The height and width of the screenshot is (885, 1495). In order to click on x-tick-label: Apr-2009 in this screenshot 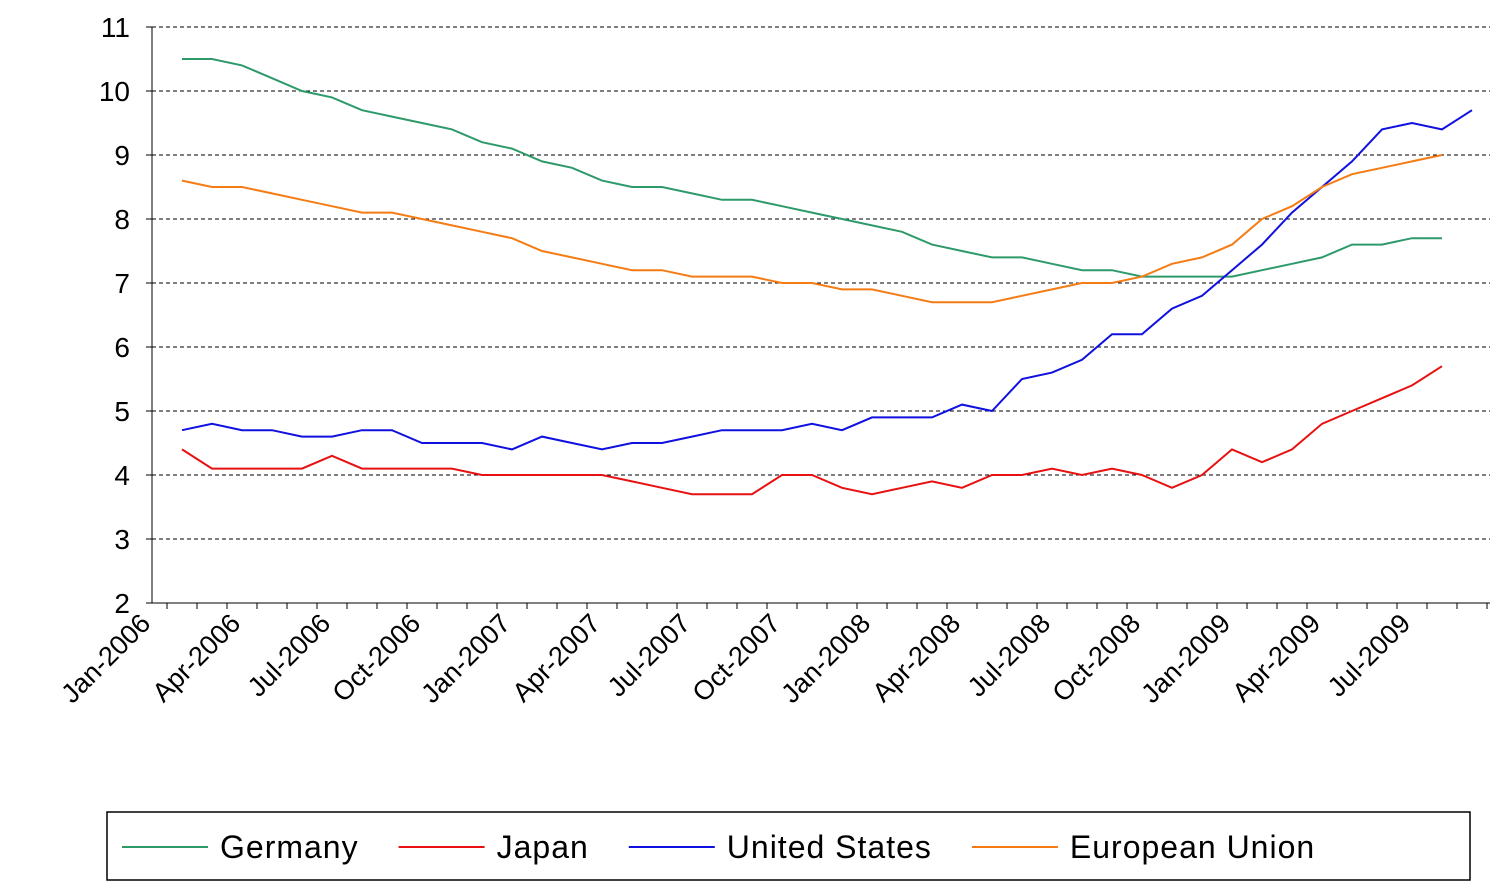, I will do `click(1276, 658)`.